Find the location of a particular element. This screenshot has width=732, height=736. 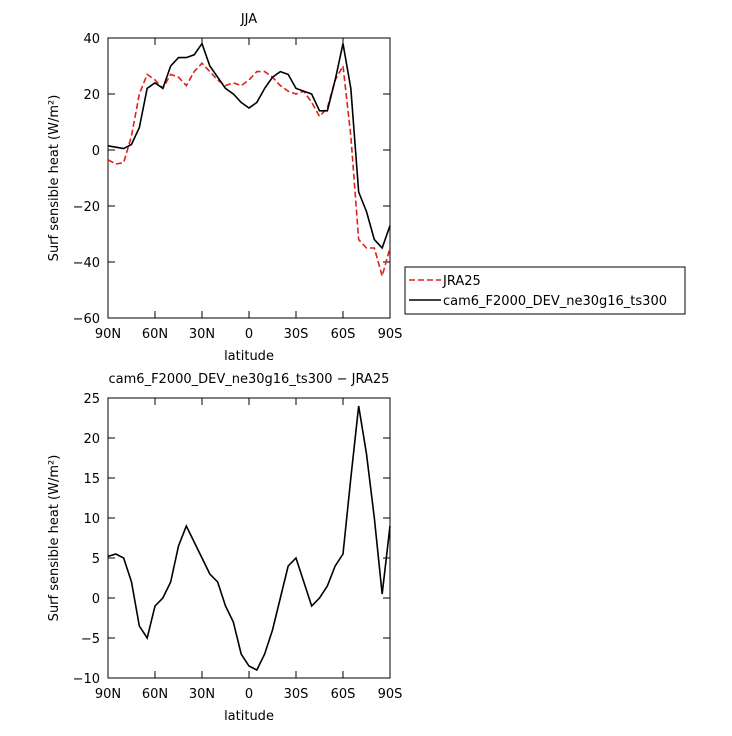

chart-title: cam6_F2000_DEV_ne30g16_ts300 − JRA25 is located at coordinates (249, 379).